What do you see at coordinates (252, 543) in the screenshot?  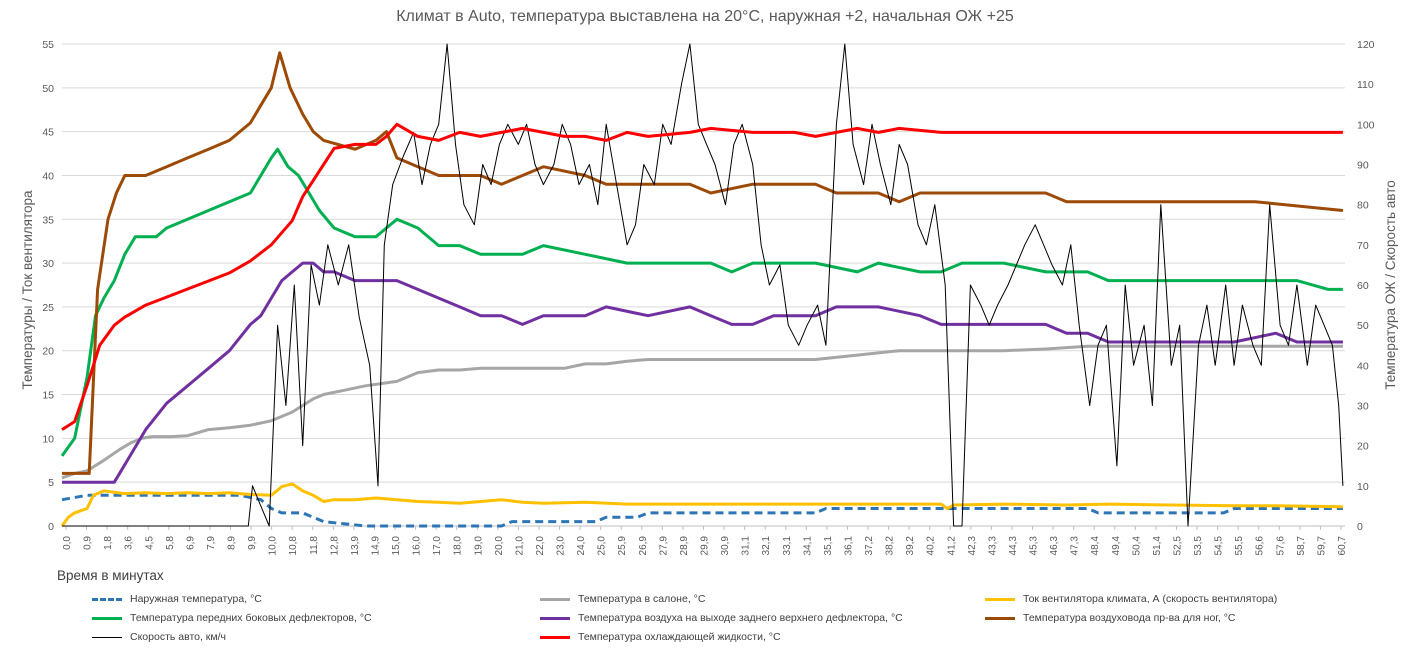 I see `x-tick-label: 9,9` at bounding box center [252, 543].